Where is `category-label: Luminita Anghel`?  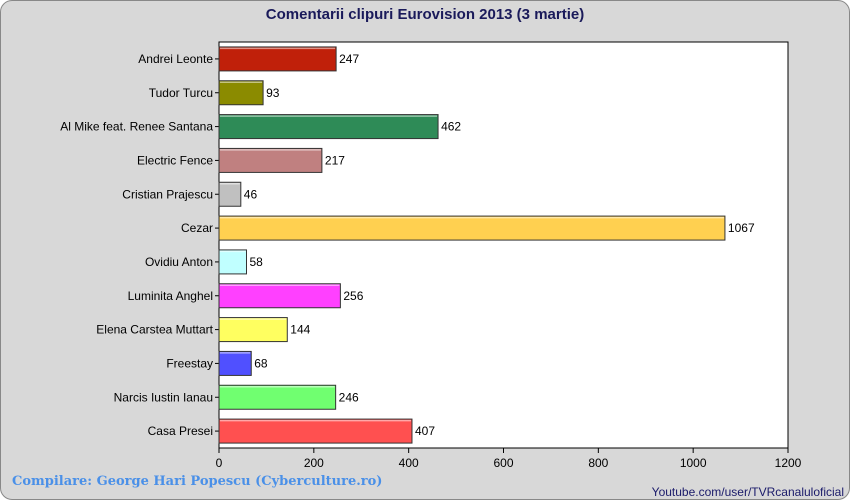
category-label: Luminita Anghel is located at coordinates (170, 296).